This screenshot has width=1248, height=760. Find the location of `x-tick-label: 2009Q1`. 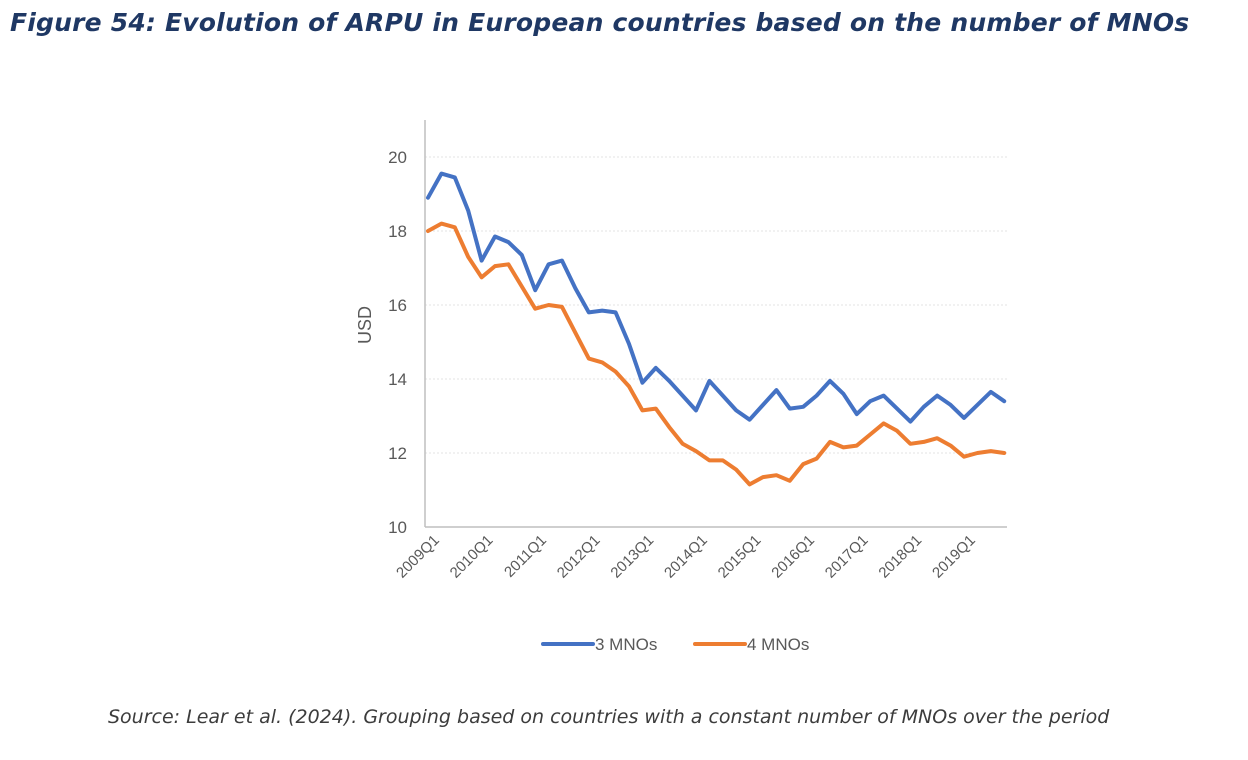

x-tick-label: 2009Q1 is located at coordinates (418, 557).